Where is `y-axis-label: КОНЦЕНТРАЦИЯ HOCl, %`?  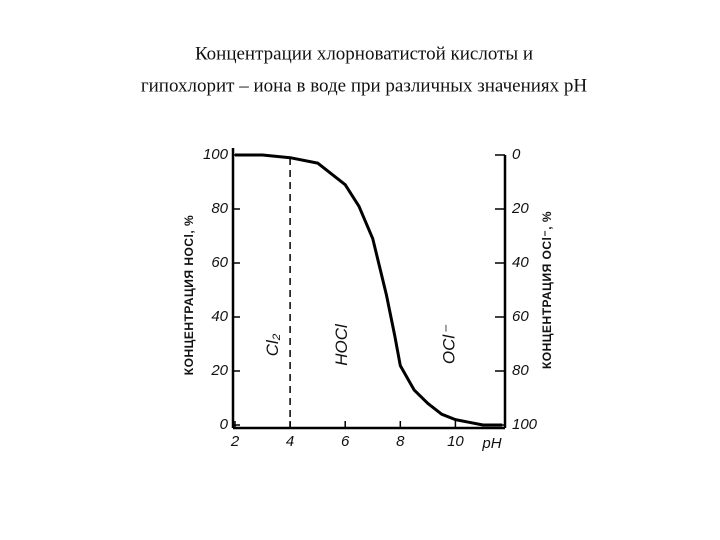 y-axis-label: КОНЦЕНТРАЦИЯ HOCl, % is located at coordinates (189, 295).